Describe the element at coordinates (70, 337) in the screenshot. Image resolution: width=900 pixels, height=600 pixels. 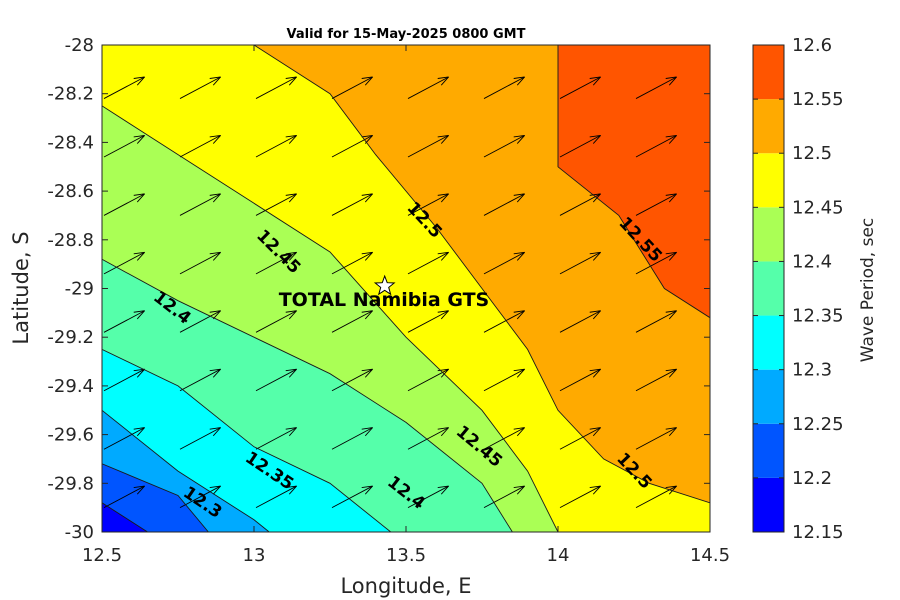
I see `y-tick-label: -29.2` at that location.